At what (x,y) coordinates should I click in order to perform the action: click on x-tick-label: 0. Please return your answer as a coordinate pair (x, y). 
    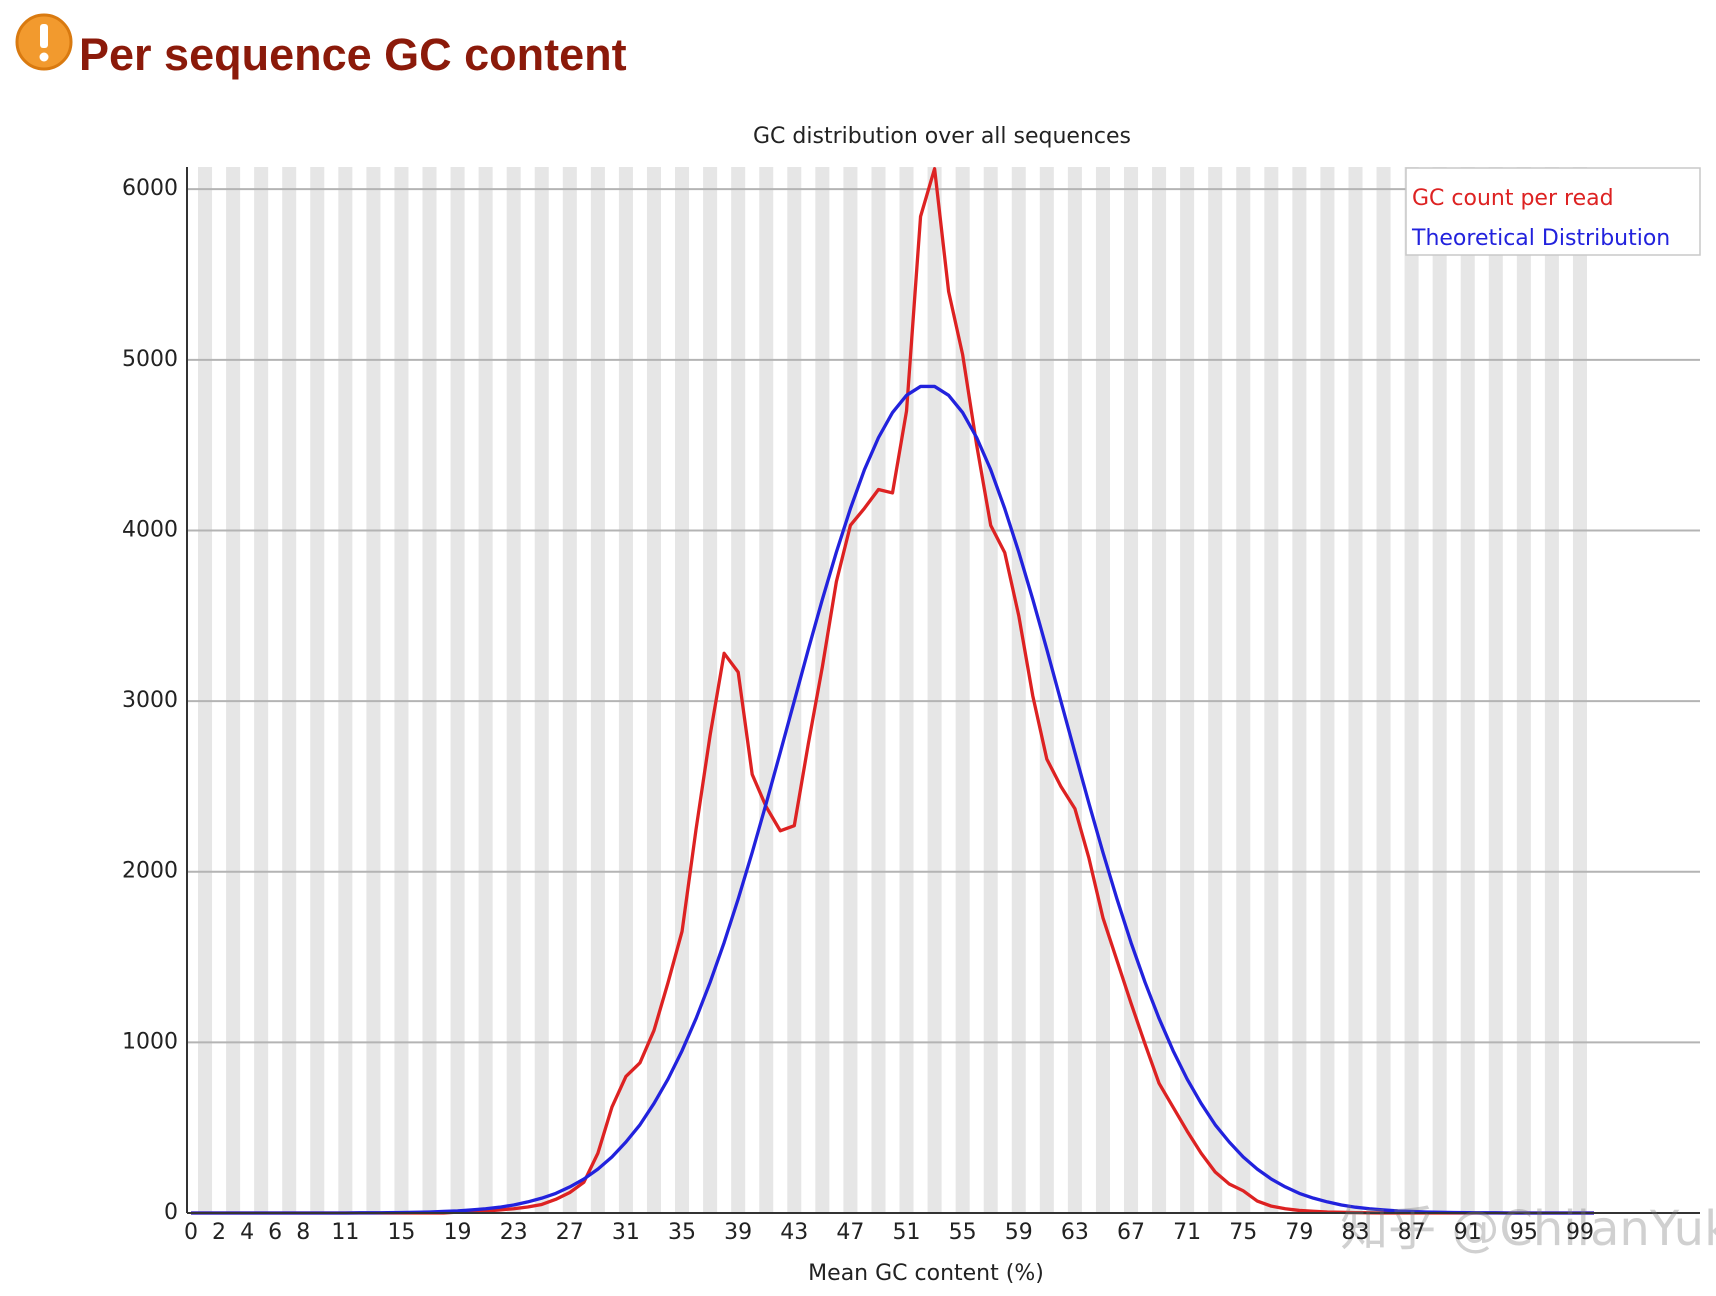
    Looking at the image, I should click on (191, 1232).